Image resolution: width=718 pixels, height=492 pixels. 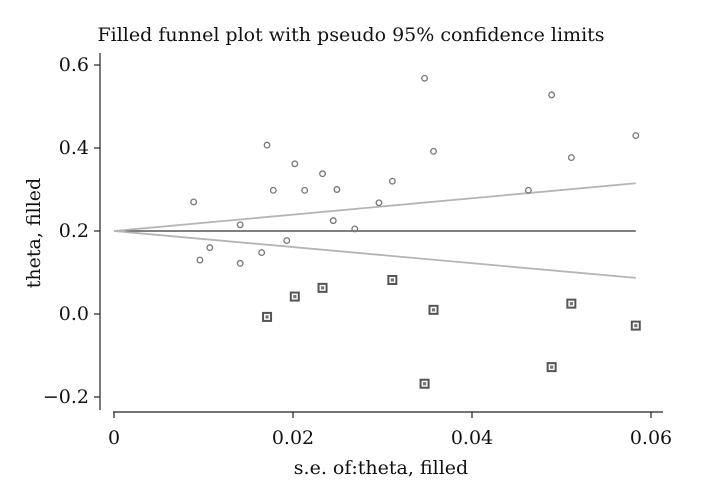 What do you see at coordinates (74, 314) in the screenshot?
I see `y-tick-label-1: 0.0` at bounding box center [74, 314].